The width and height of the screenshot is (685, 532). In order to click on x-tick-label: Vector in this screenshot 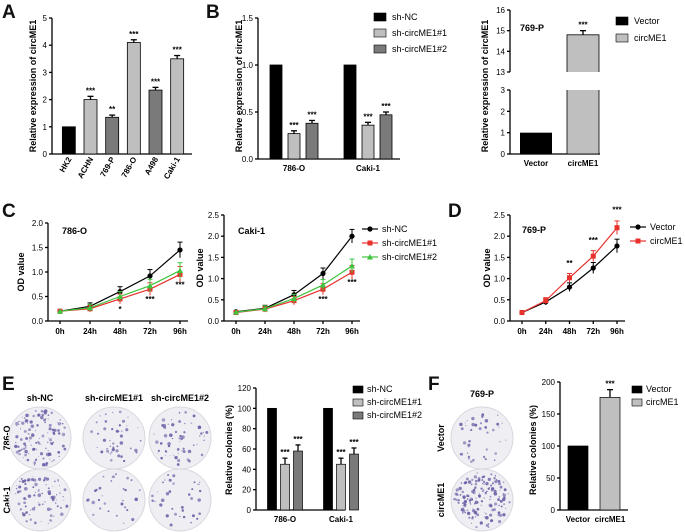, I will do `click(536, 163)`.